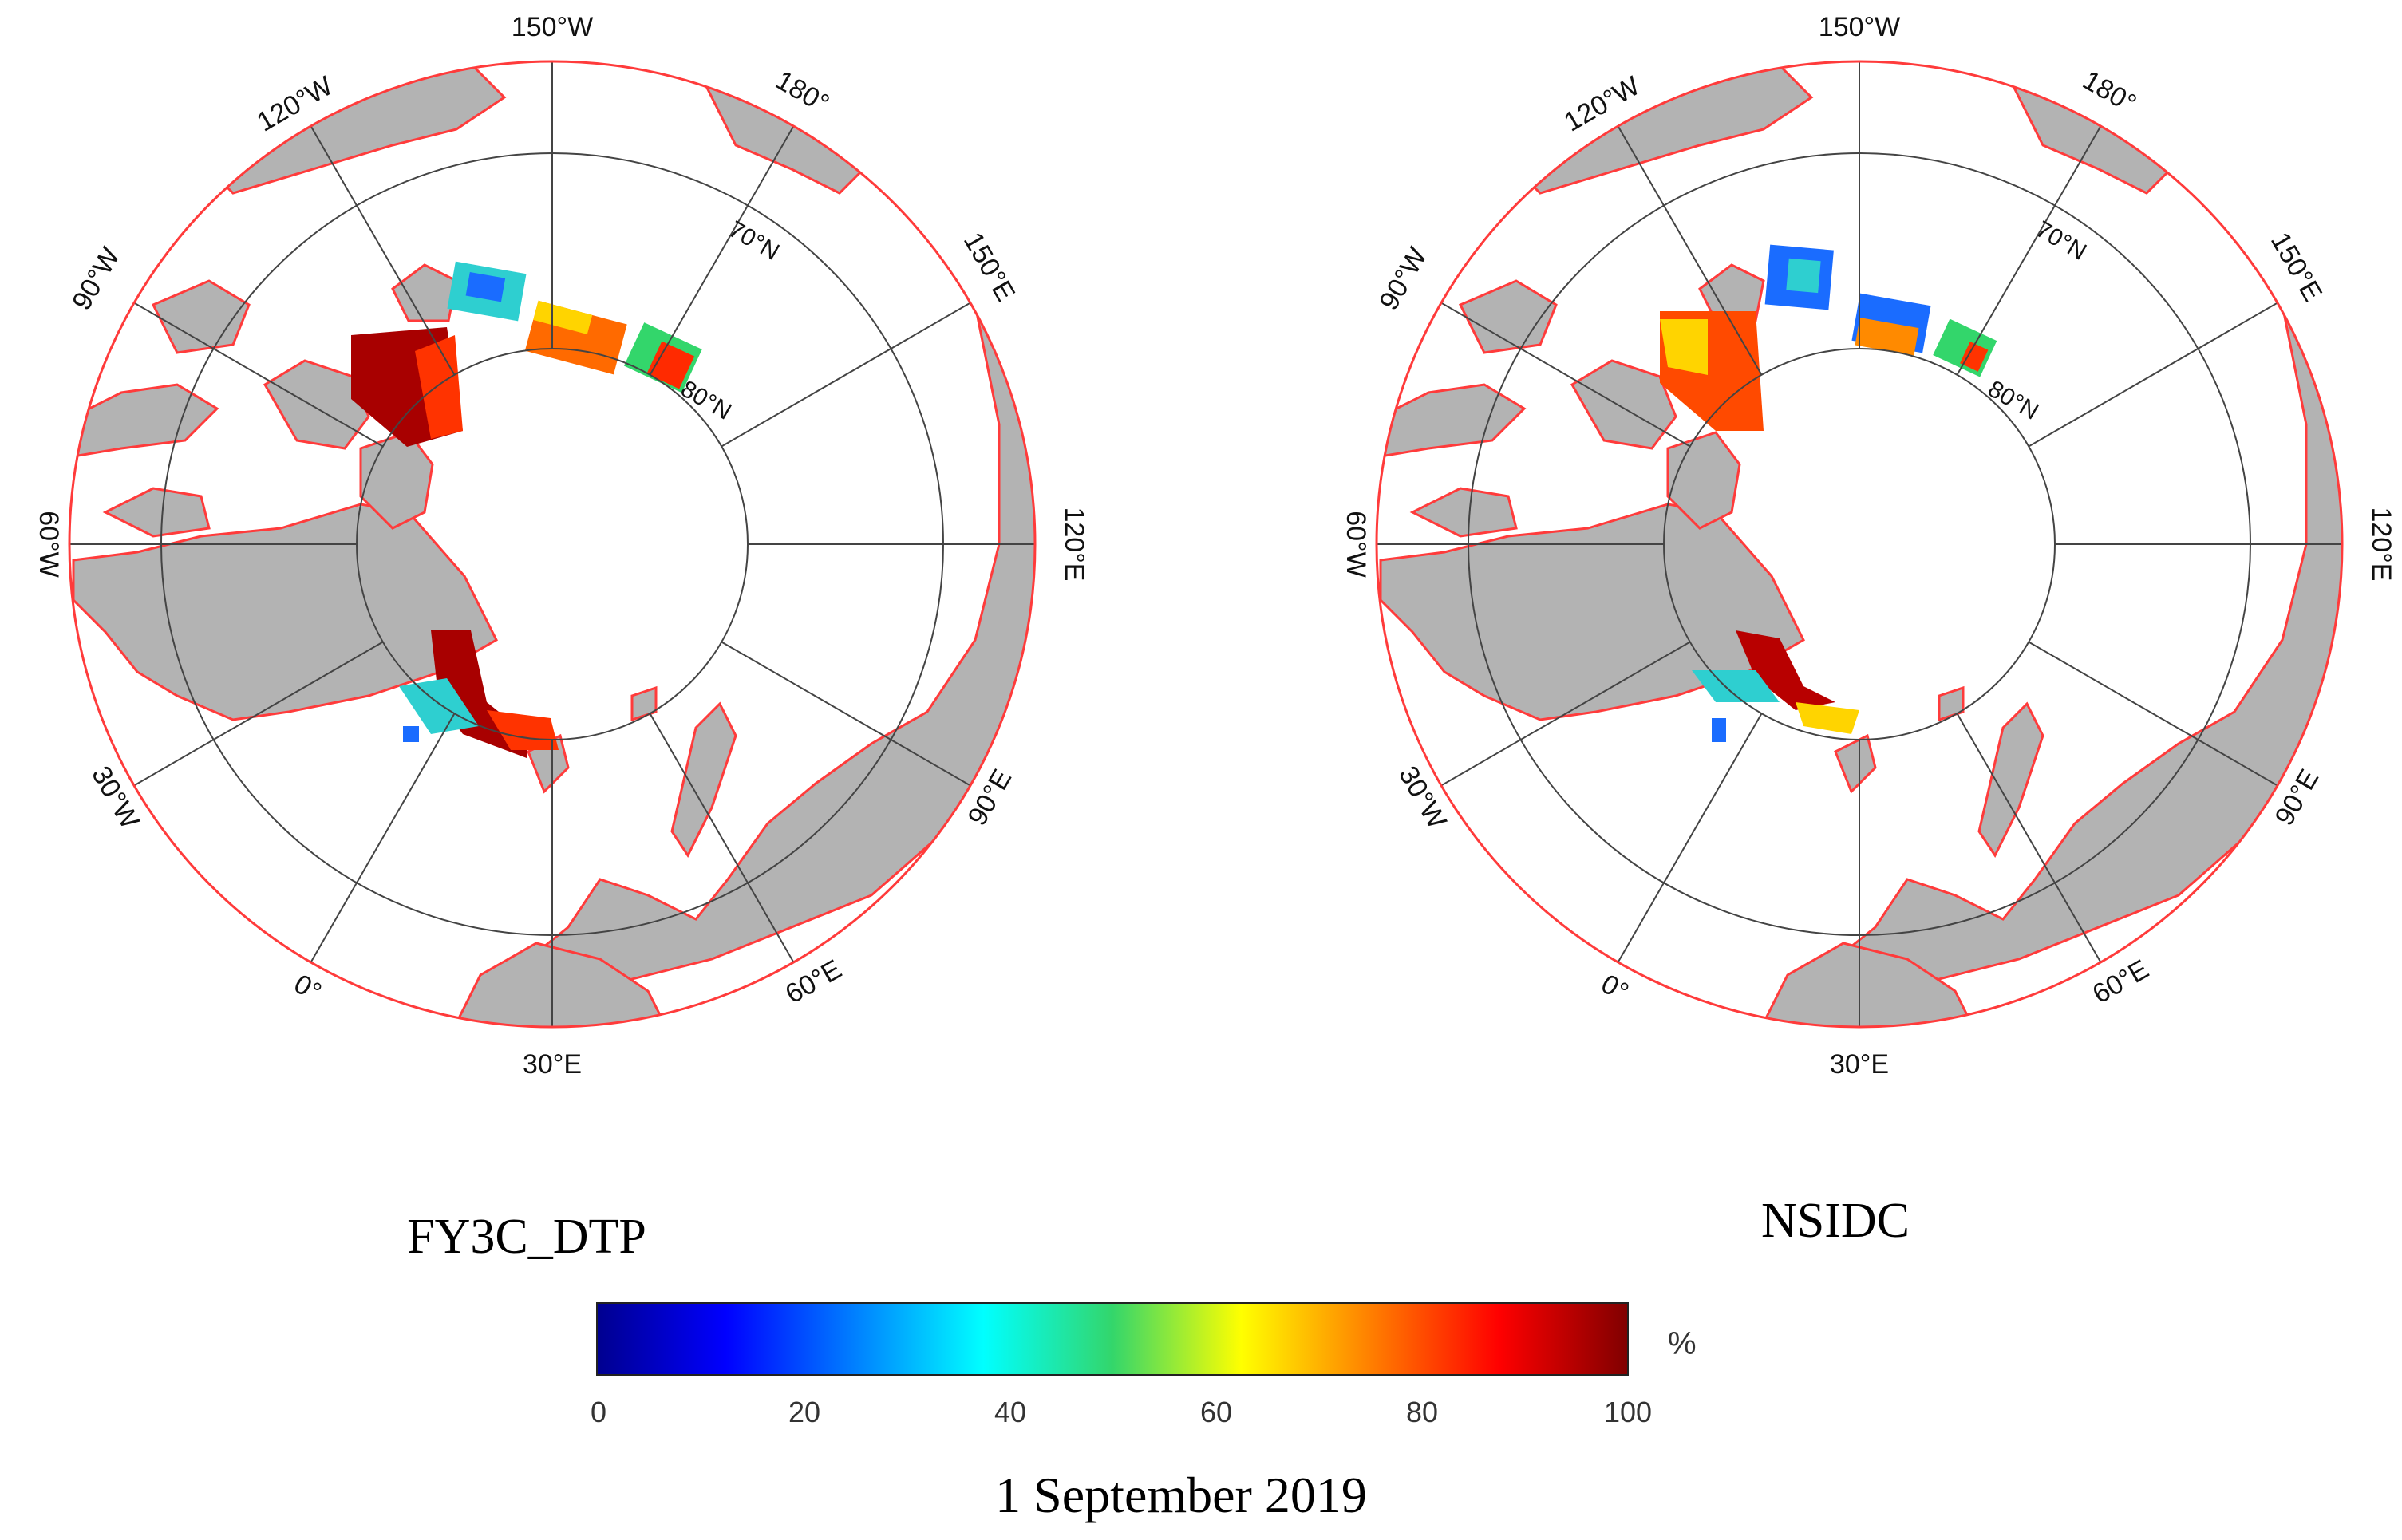 This screenshot has height=1540, width=2402. Describe the element at coordinates (1181, 1495) in the screenshot. I see `date-caption: 1 September 2019` at that location.